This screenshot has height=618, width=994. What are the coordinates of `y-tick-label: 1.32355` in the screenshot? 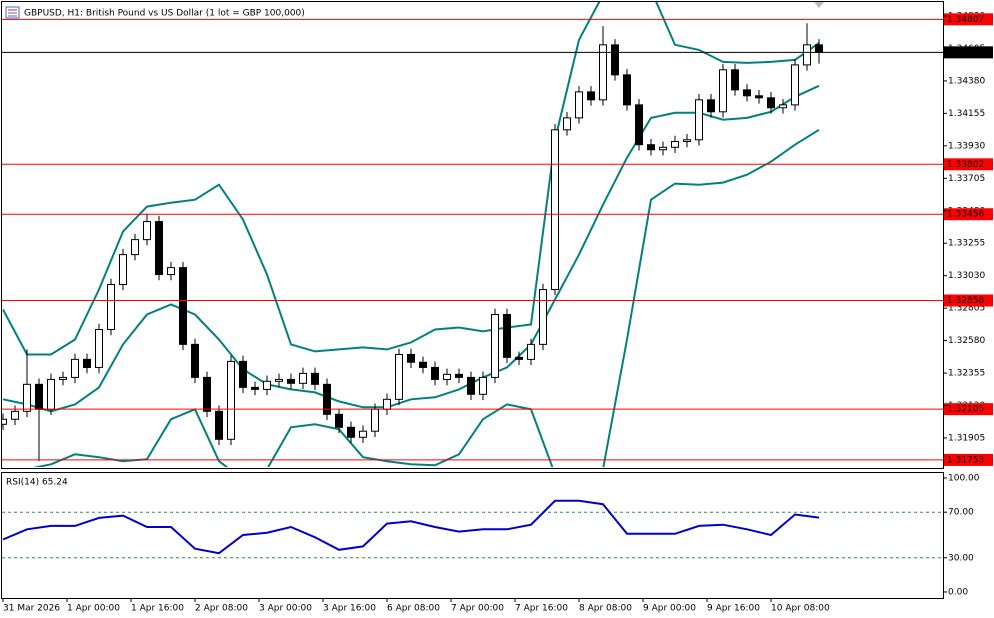 It's located at (966, 374).